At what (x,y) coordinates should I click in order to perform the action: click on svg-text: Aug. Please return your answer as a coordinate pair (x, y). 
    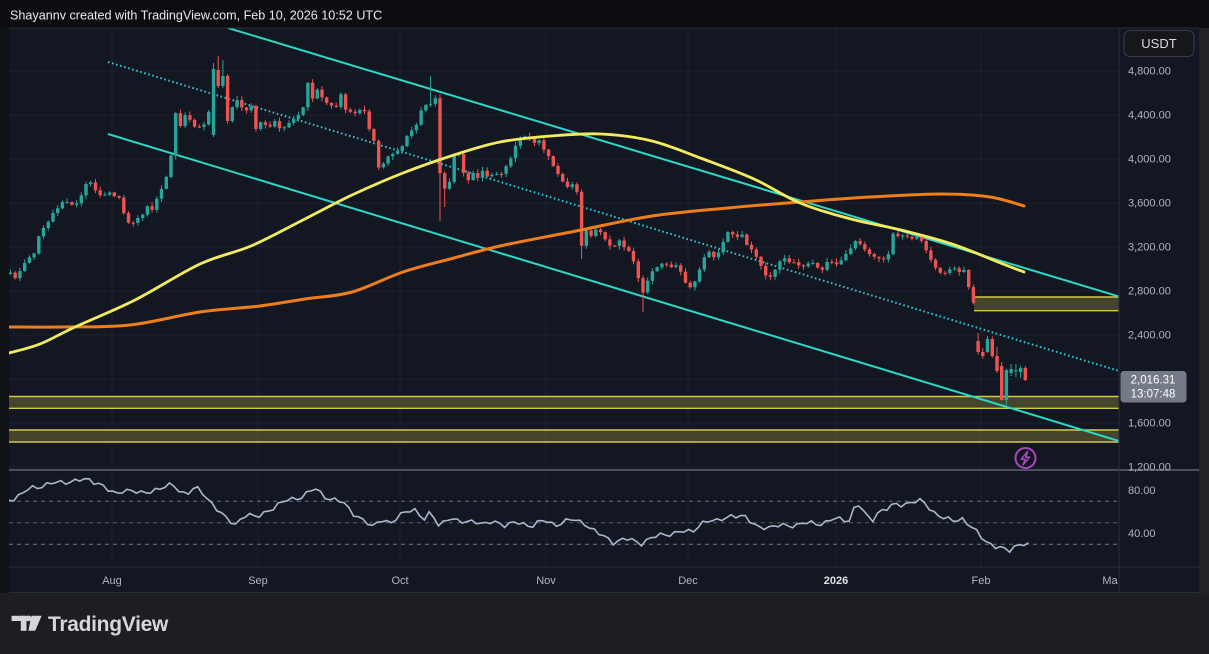
    Looking at the image, I should click on (112, 581).